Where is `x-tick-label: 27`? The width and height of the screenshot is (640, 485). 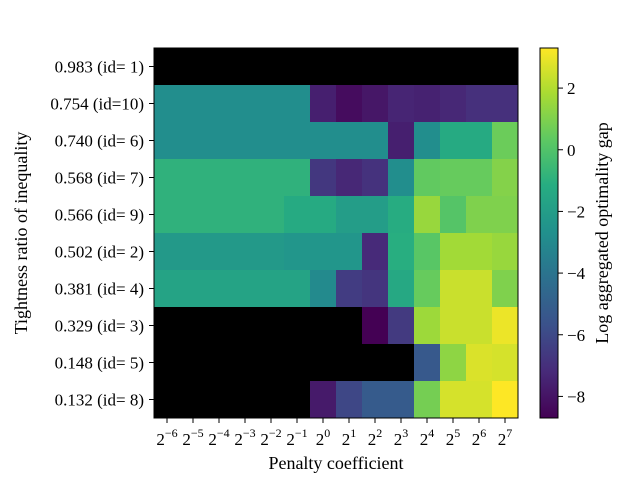
x-tick-label: 27 is located at coordinates (505, 437).